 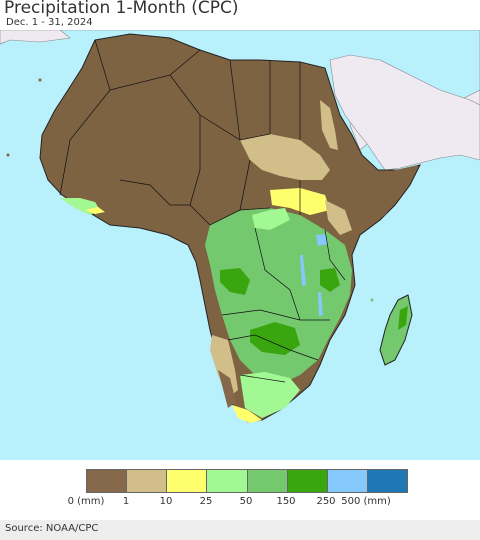 I want to click on date-range: Dec. 1 - 31, 2024, so click(x=49, y=22).